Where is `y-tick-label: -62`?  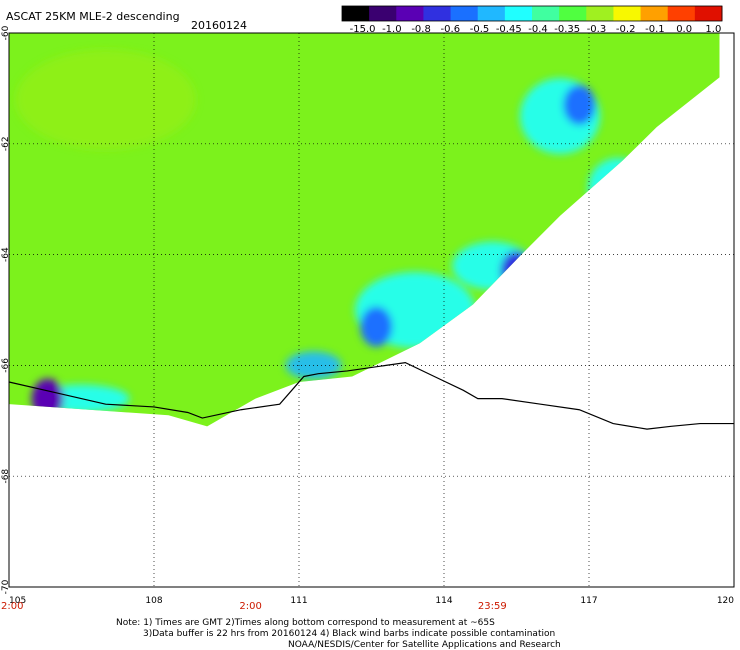
y-tick-label: -62 is located at coordinates (6, 143).